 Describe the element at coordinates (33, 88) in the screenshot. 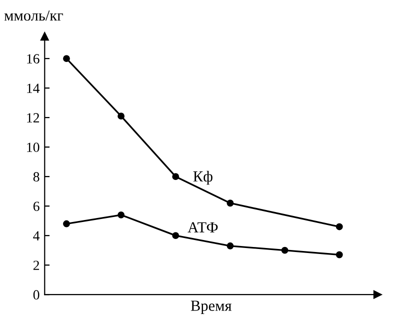

I see `y-tick-label: 14` at that location.